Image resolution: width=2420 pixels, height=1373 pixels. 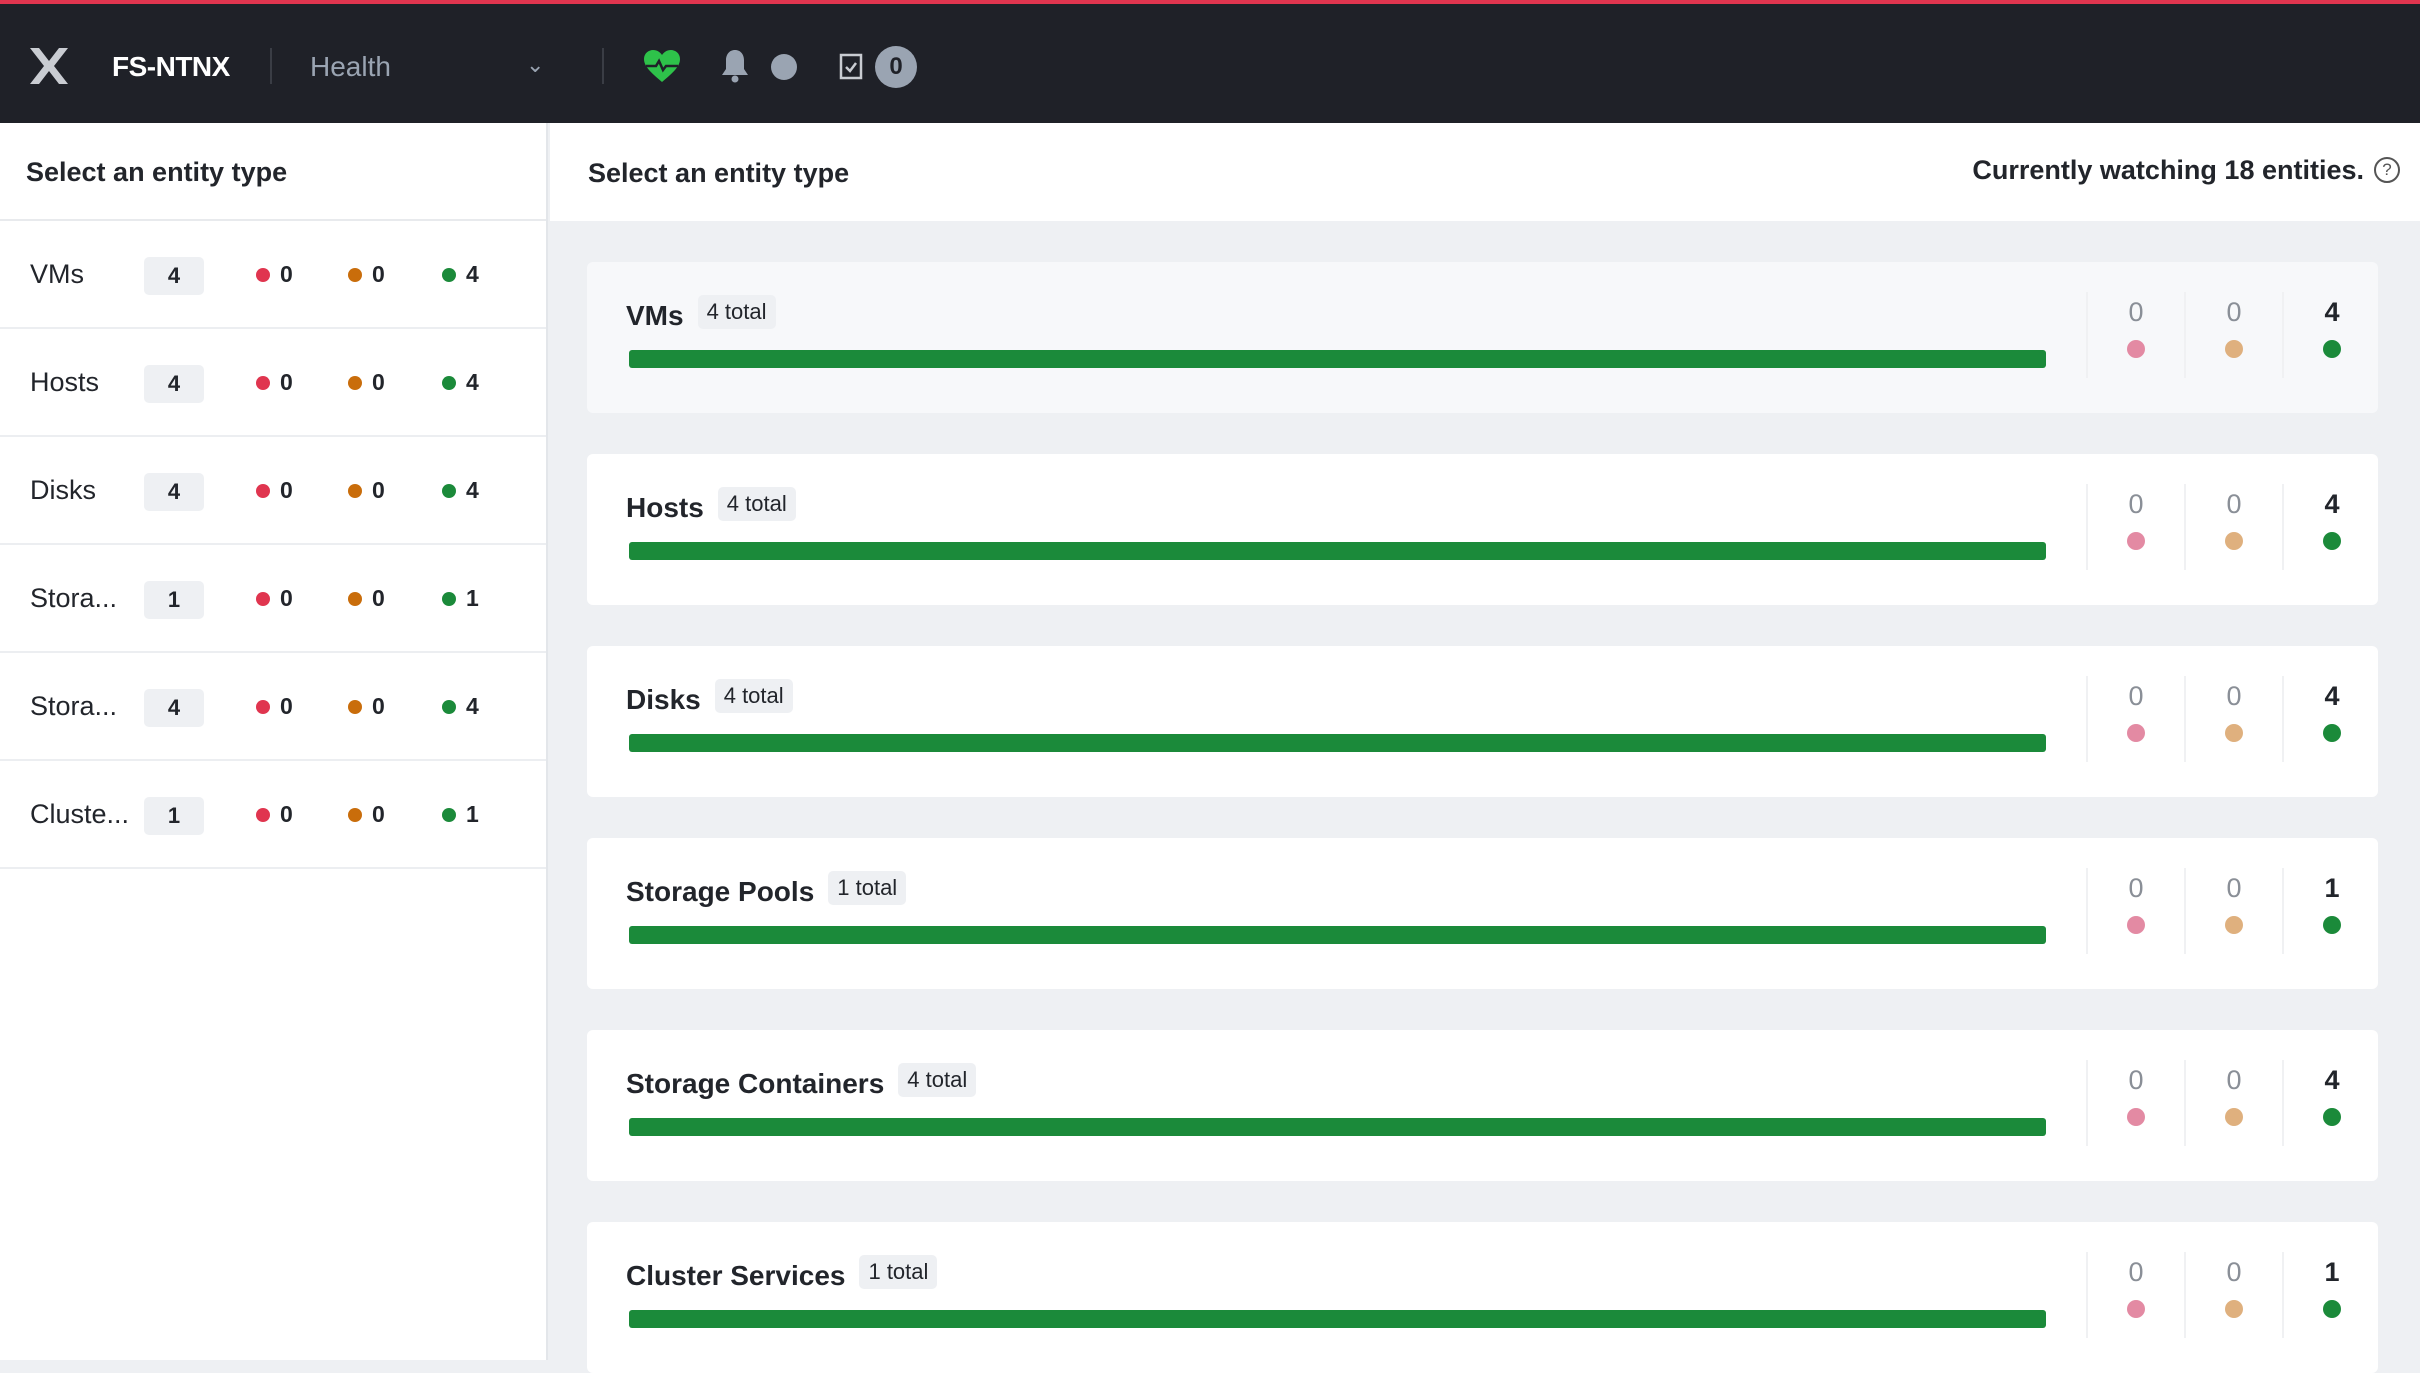 What do you see at coordinates (663, 699) in the screenshot?
I see `card-name: Disks` at bounding box center [663, 699].